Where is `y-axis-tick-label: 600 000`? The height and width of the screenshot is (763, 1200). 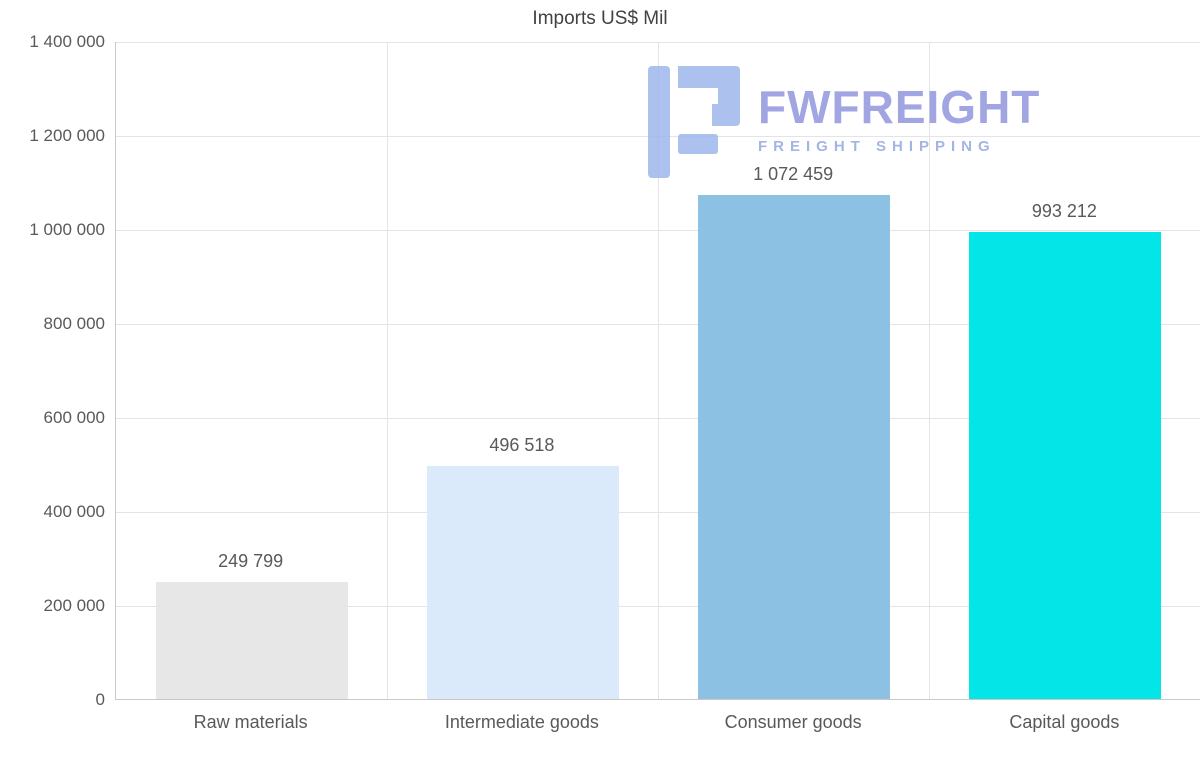 y-axis-tick-label: 600 000 is located at coordinates (74, 417).